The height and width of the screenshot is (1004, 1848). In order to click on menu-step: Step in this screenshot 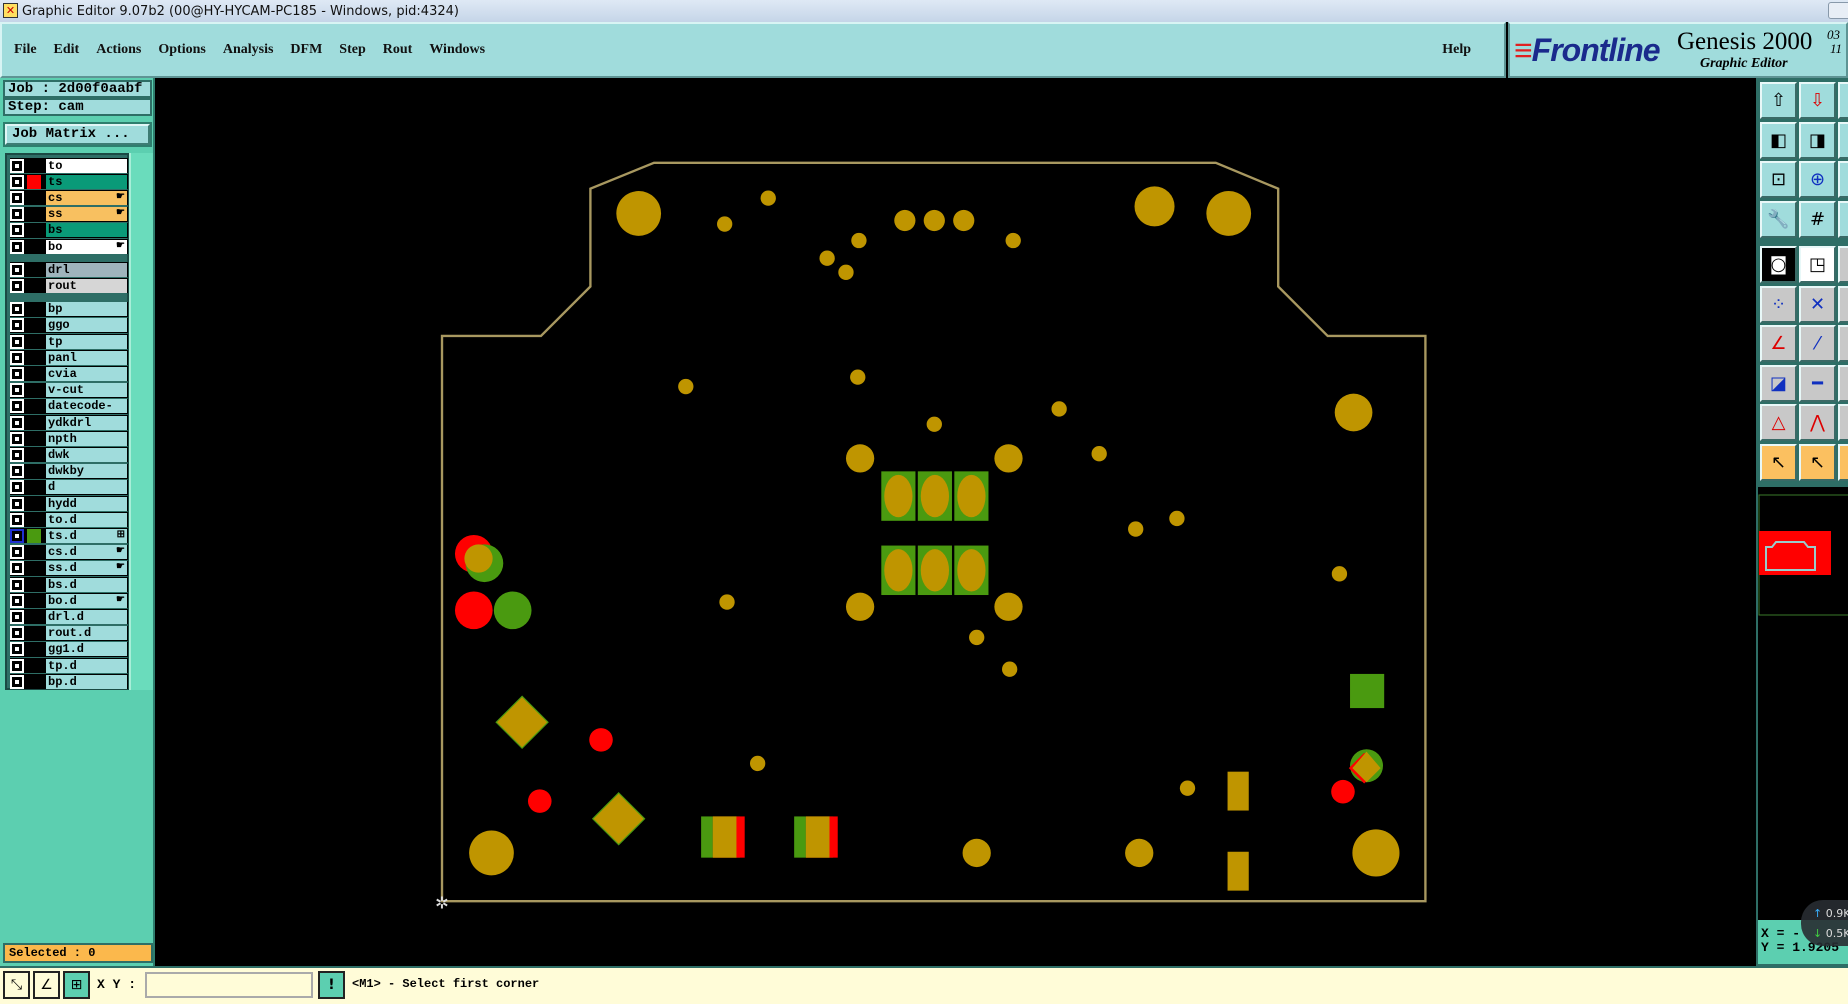, I will do `click(352, 49)`.